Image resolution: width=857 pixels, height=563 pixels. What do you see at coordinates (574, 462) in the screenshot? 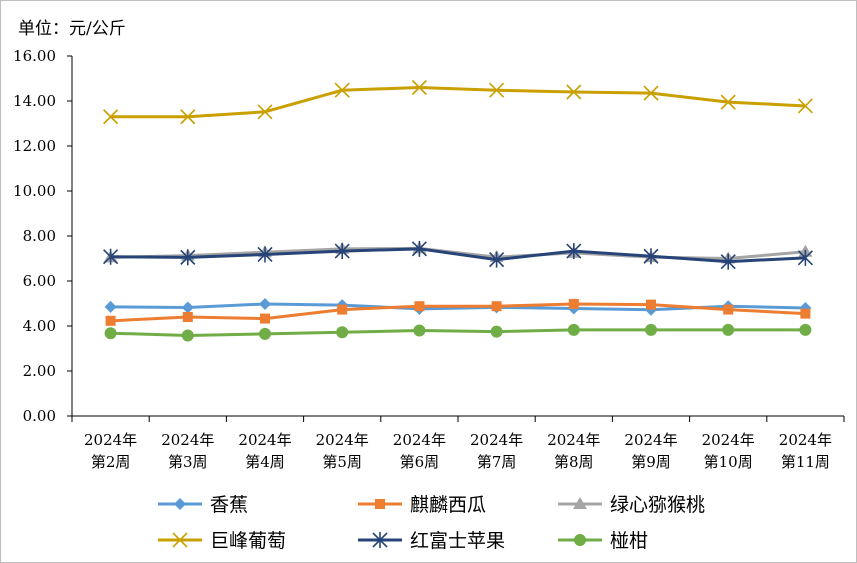
I see `x-tick-label: 第8周` at bounding box center [574, 462].